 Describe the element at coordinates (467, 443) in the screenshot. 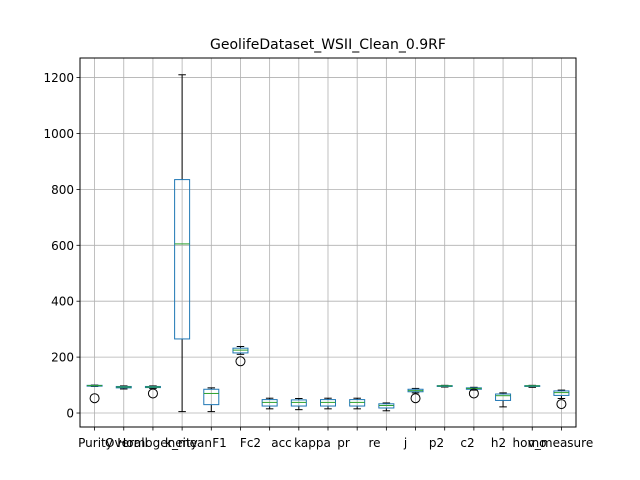

I see `x-tick-label: c2` at that location.